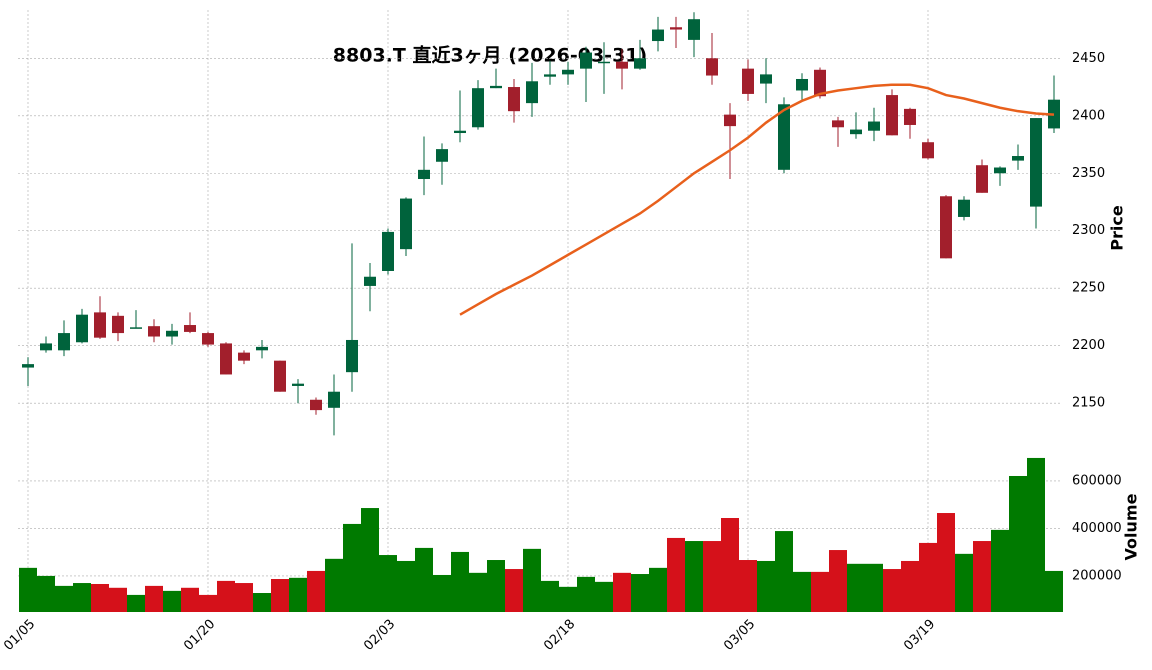 Image resolution: width=1152 pixels, height=670 pixels. What do you see at coordinates (1088, 230) in the screenshot?
I see `y-tick-label: 2300` at bounding box center [1088, 230].